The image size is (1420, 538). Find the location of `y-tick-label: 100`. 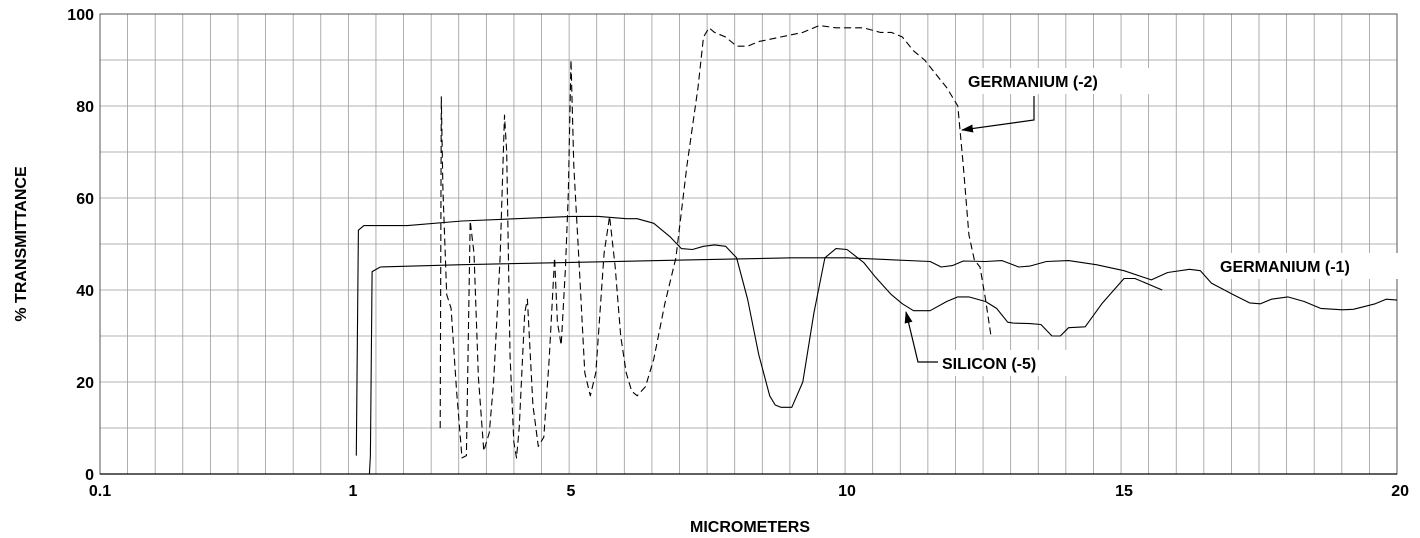

y-tick-label: 100 is located at coordinates (80, 15).